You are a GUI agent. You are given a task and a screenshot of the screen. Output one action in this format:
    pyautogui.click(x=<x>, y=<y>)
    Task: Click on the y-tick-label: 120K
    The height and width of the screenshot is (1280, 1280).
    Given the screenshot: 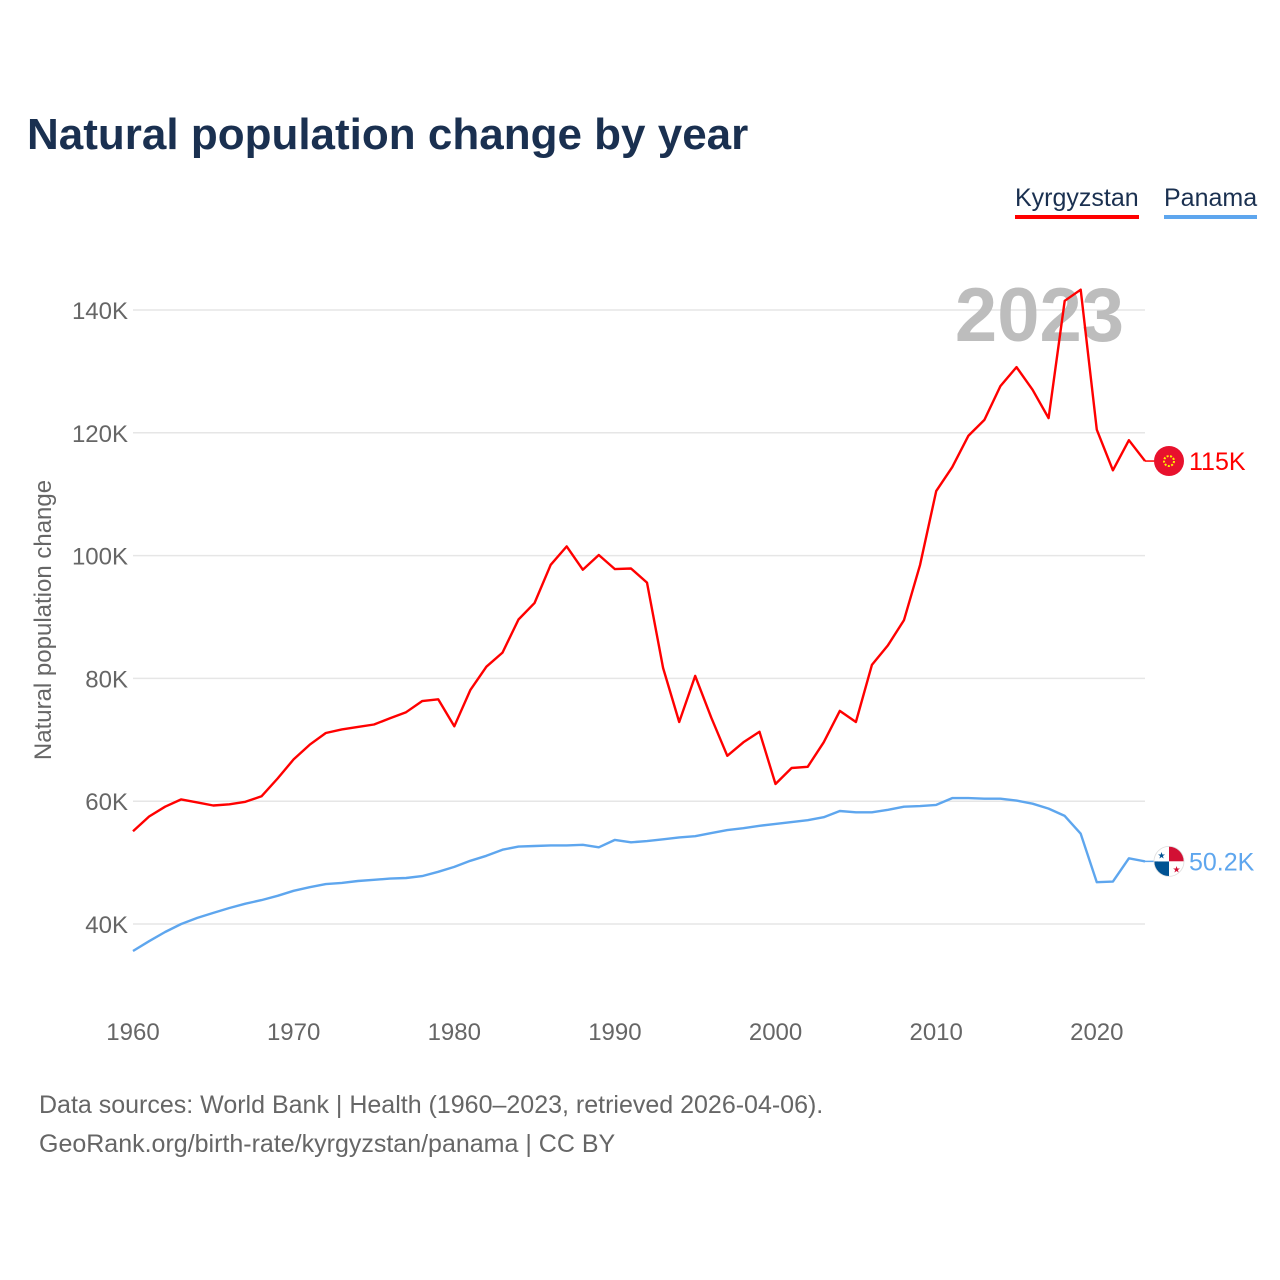 What is the action you would take?
    pyautogui.click(x=100, y=434)
    